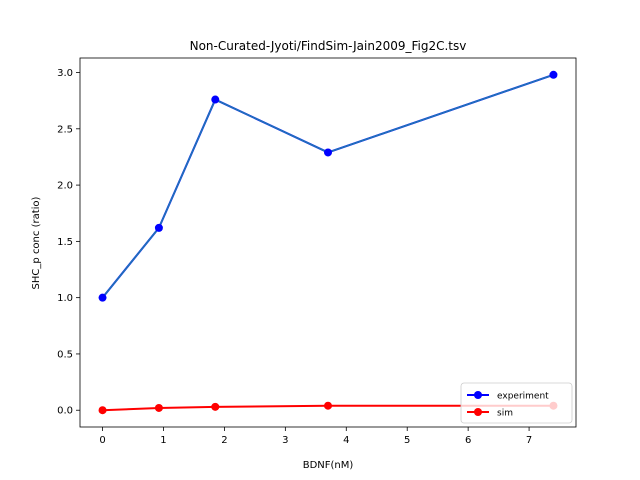 This screenshot has width=640, height=480. What do you see at coordinates (328, 465) in the screenshot?
I see `x-axis-title: BDNF(nM)` at bounding box center [328, 465].